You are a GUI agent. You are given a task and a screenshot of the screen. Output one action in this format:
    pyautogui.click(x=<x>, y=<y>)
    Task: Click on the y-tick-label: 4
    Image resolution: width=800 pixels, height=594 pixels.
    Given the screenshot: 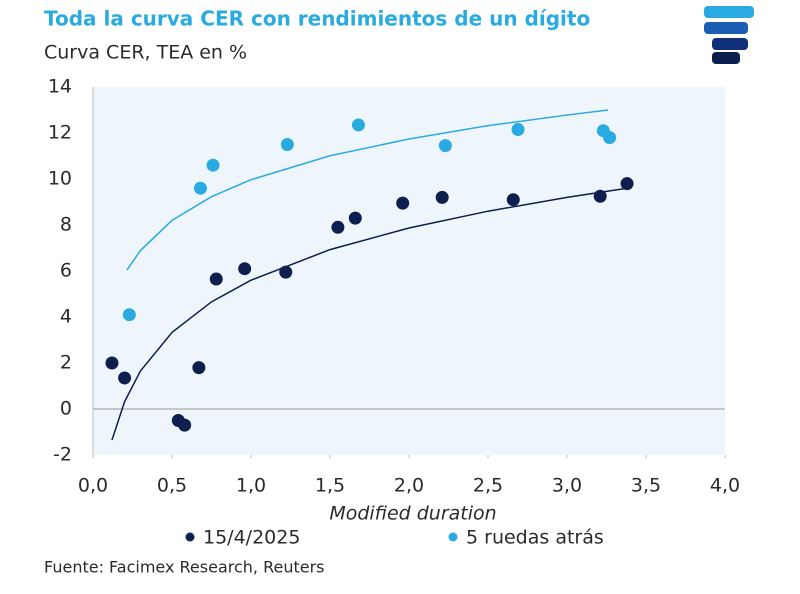 What is the action you would take?
    pyautogui.click(x=66, y=317)
    